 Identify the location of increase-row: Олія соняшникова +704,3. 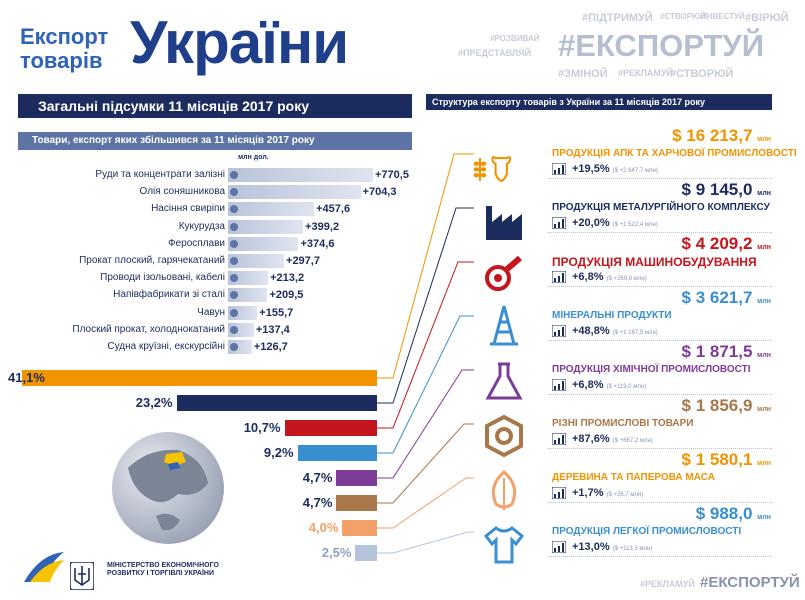
(210, 193).